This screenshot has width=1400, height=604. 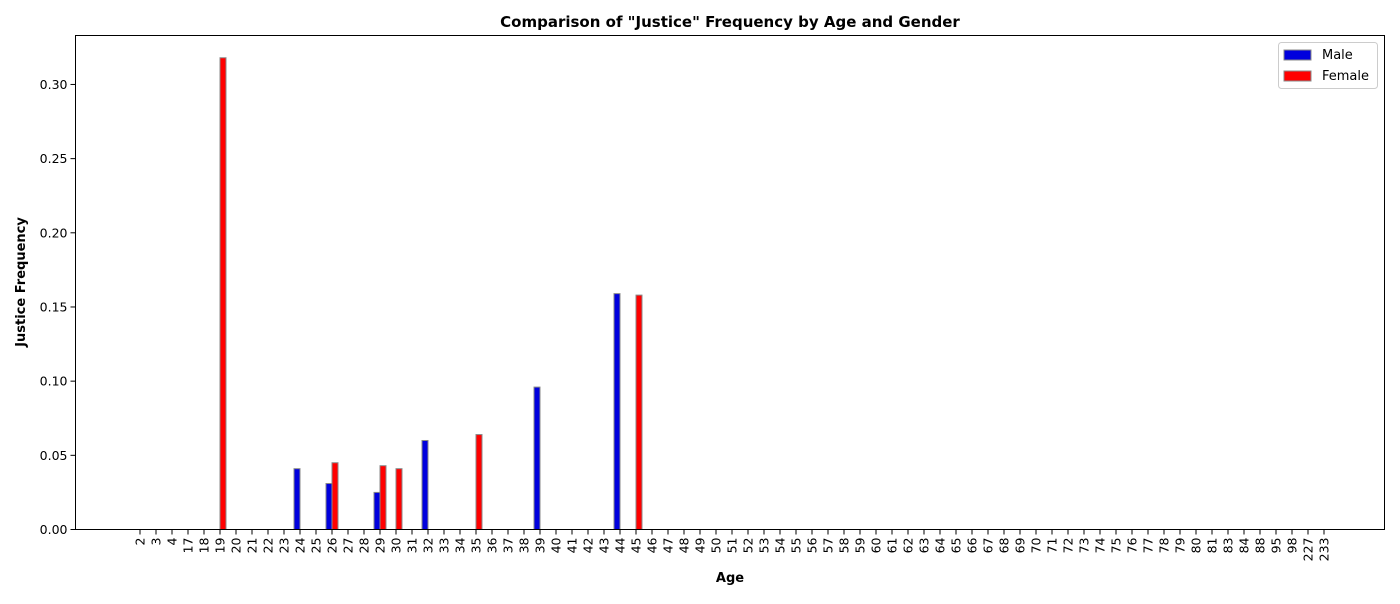 What do you see at coordinates (1084, 546) in the screenshot?
I see `x-tick-label: 73` at bounding box center [1084, 546].